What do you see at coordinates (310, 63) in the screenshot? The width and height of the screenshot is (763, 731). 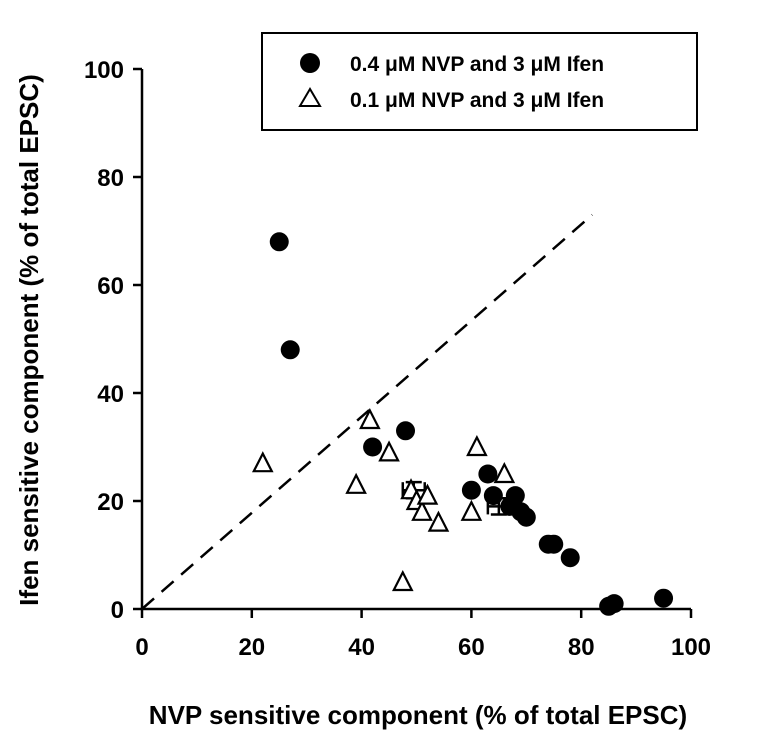 I see `legend-marker-circle` at bounding box center [310, 63].